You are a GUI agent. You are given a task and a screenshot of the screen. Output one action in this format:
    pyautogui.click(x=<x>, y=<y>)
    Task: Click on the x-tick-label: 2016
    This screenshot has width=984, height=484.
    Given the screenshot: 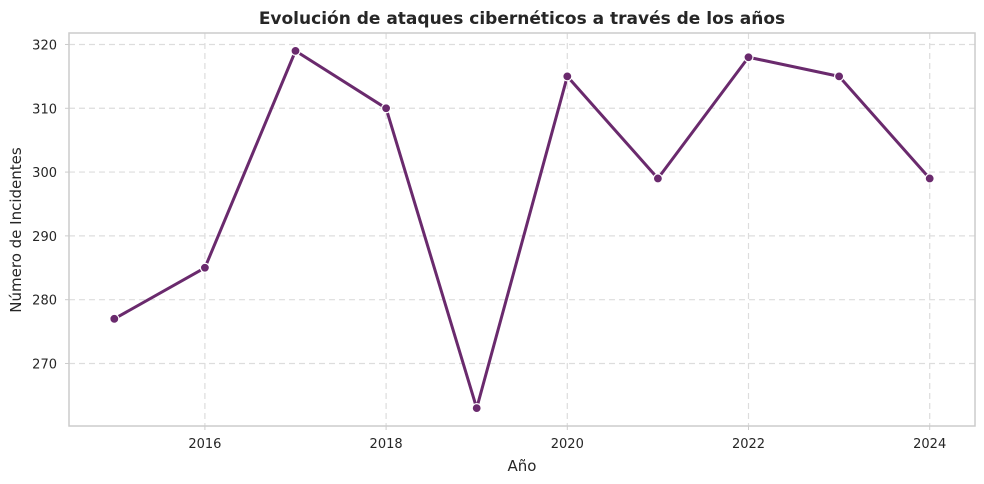 What is the action you would take?
    pyautogui.click(x=204, y=444)
    